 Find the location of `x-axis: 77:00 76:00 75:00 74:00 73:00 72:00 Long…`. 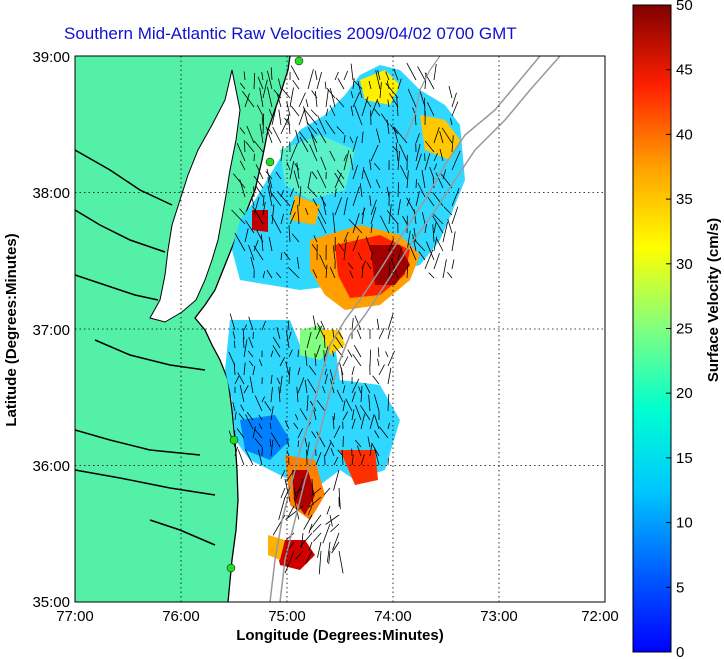

x-axis: 77:00 76:00 75:00 74:00 73:00 72:00 Long… is located at coordinates (337, 626).